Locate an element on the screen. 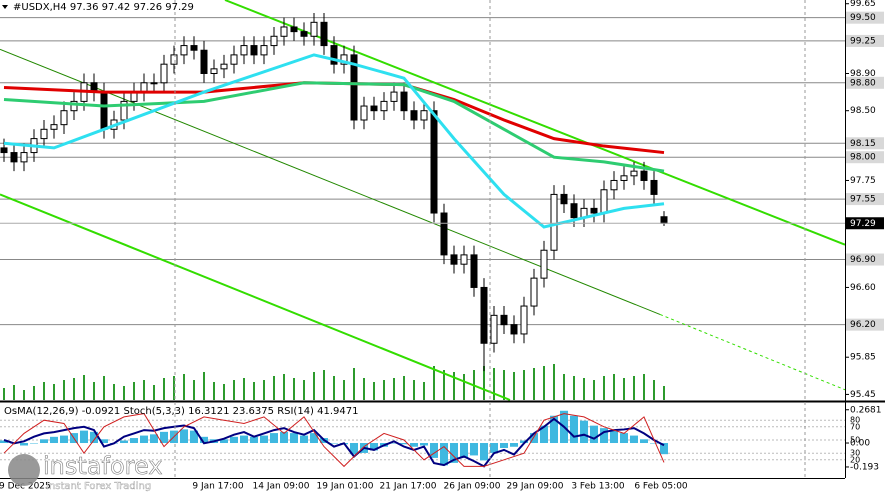  x-tick-label: 29 Jan 09:00 is located at coordinates (535, 487).